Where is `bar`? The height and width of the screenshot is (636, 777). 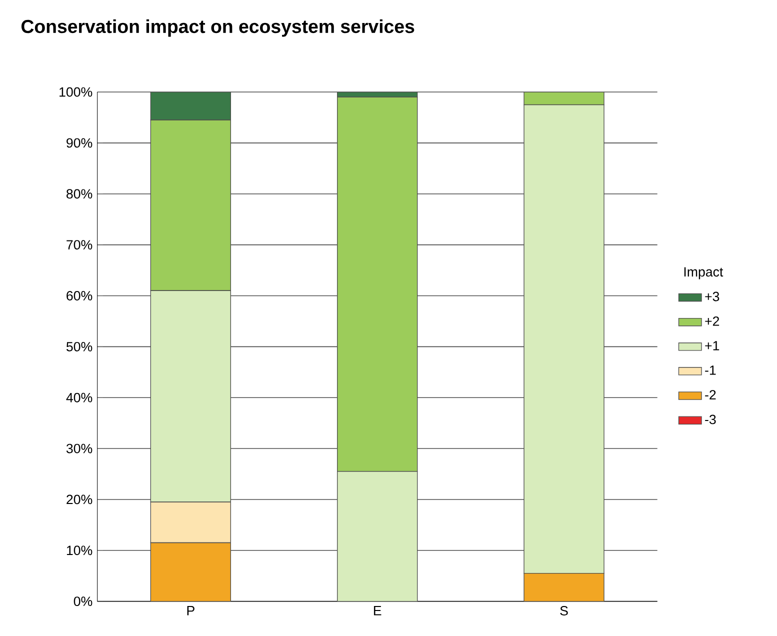
bar is located at coordinates (191, 106).